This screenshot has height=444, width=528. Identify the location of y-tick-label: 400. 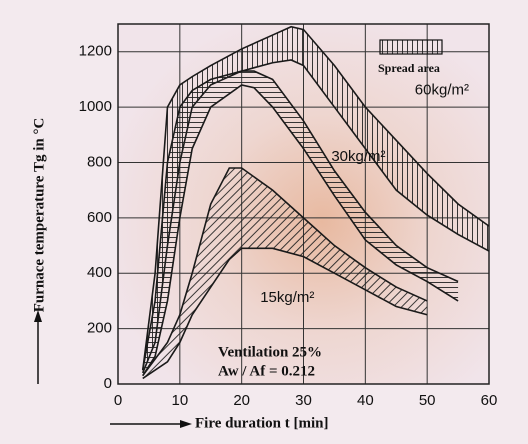
(99, 272).